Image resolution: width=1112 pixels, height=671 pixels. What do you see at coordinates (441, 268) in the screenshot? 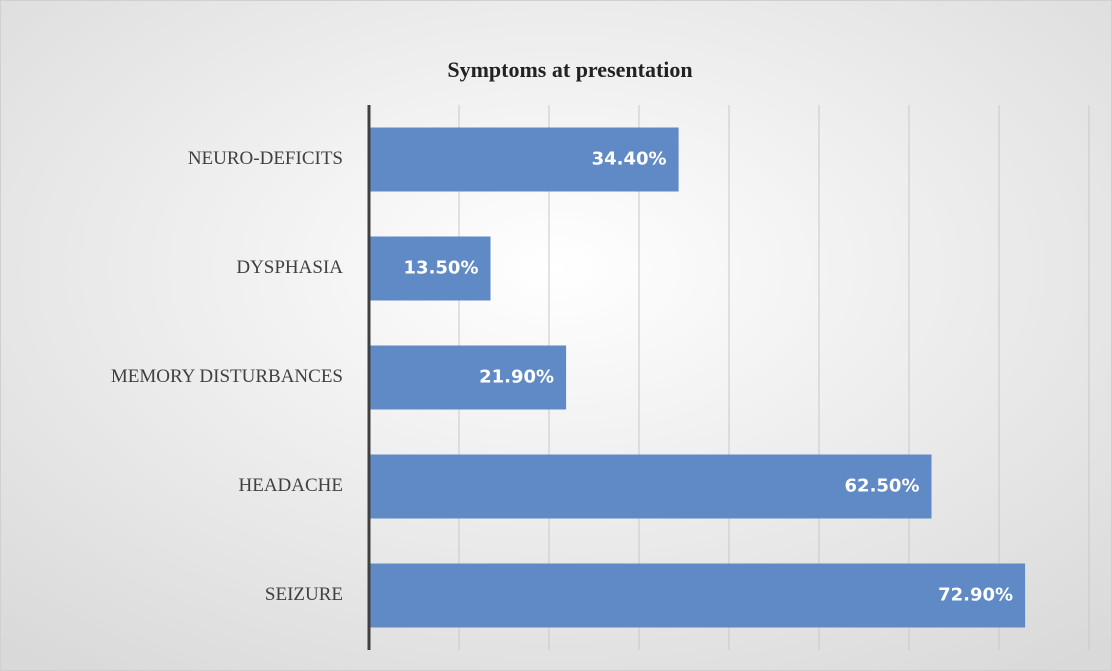
I see `data-label: 13.50%` at bounding box center [441, 268].